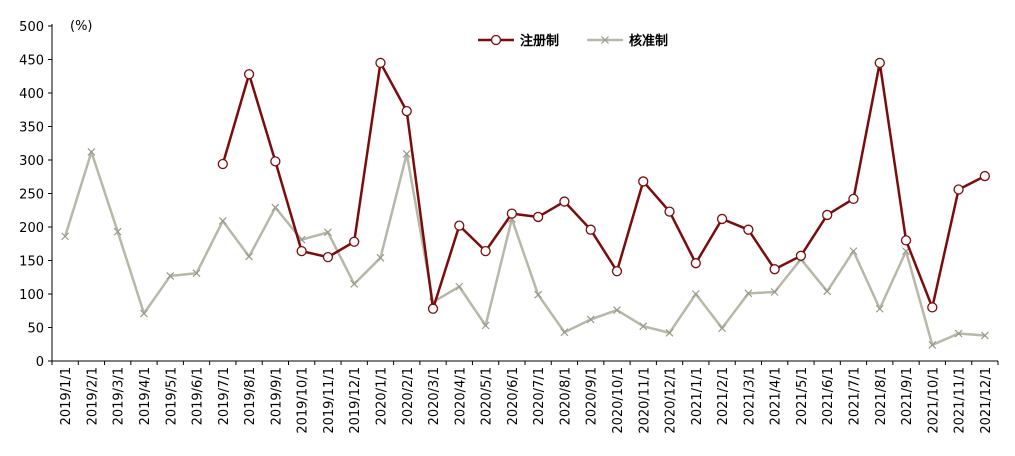 Image resolution: width=1015 pixels, height=456 pixels. Describe the element at coordinates (605, 40) in the screenshot. I see `legend-marker` at that location.